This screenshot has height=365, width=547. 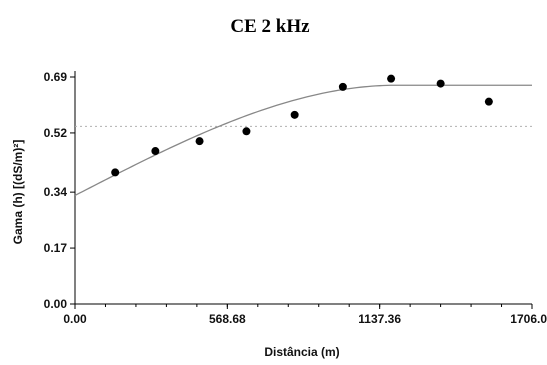 What do you see at coordinates (56, 248) in the screenshot?
I see `y-tick-label: 0.17` at bounding box center [56, 248].